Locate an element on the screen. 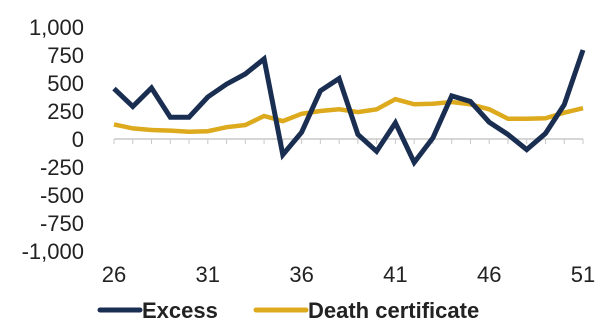  y-tick-label: -500 is located at coordinates (62, 195).